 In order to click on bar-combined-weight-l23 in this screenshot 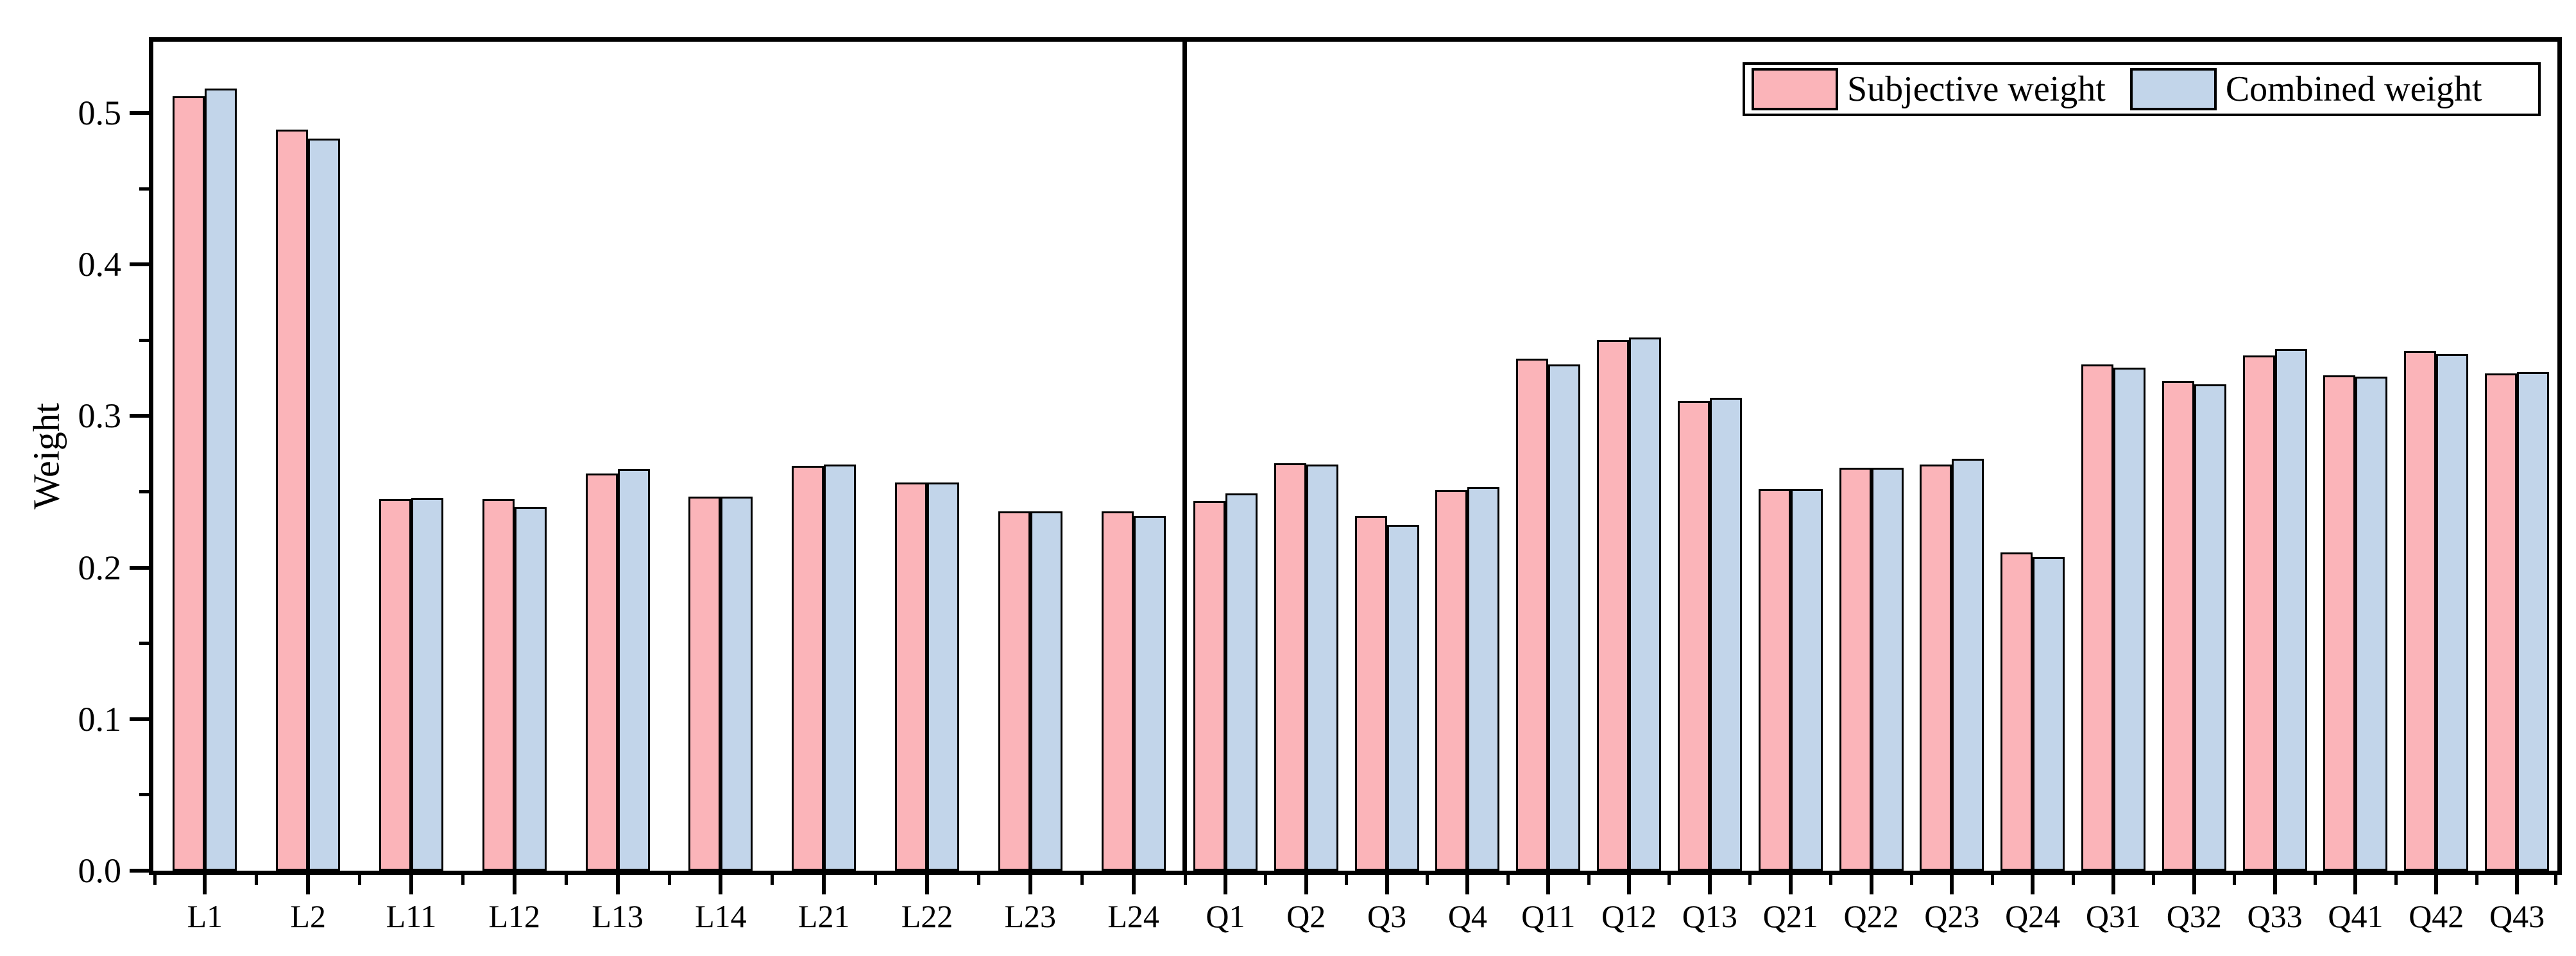, I will do `click(1046, 691)`.